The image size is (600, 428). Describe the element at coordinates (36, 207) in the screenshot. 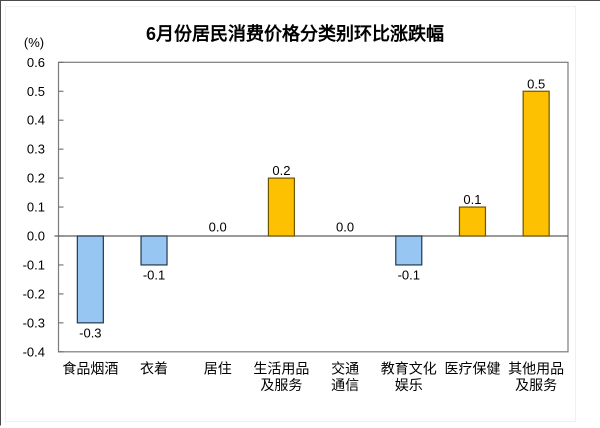

I see `y-axis-tick-label: 0.1` at that location.